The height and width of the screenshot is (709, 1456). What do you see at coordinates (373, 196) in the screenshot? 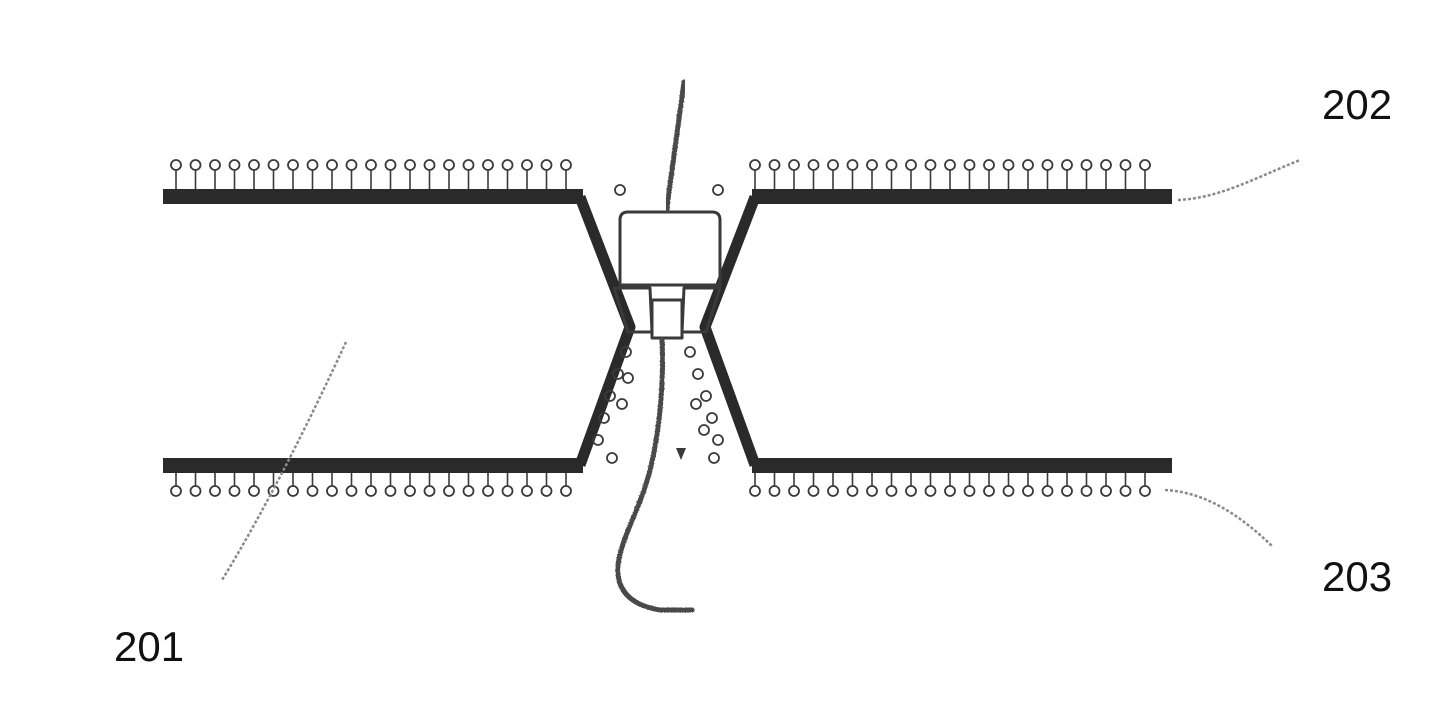
I see `upper-left-membrane` at bounding box center [373, 196].